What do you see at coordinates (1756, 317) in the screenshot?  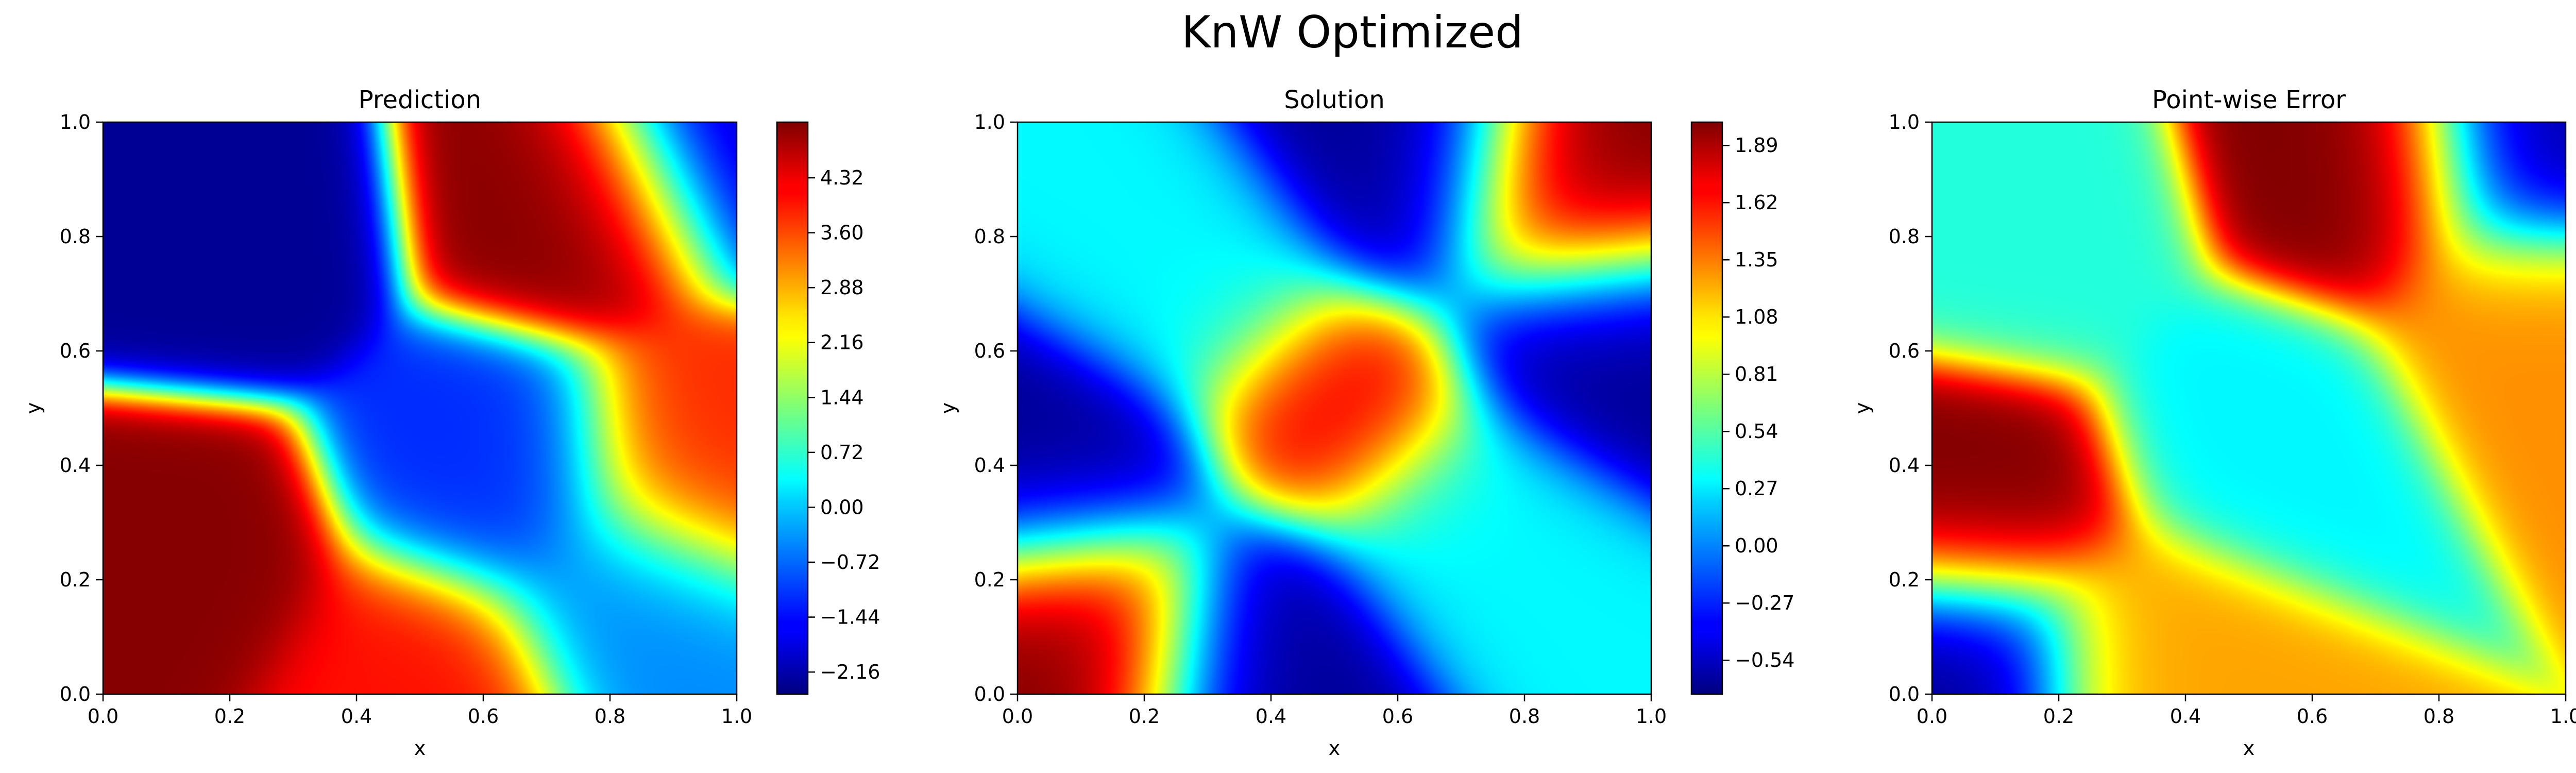 I see `colorbar-tick-label: 1.08` at bounding box center [1756, 317].